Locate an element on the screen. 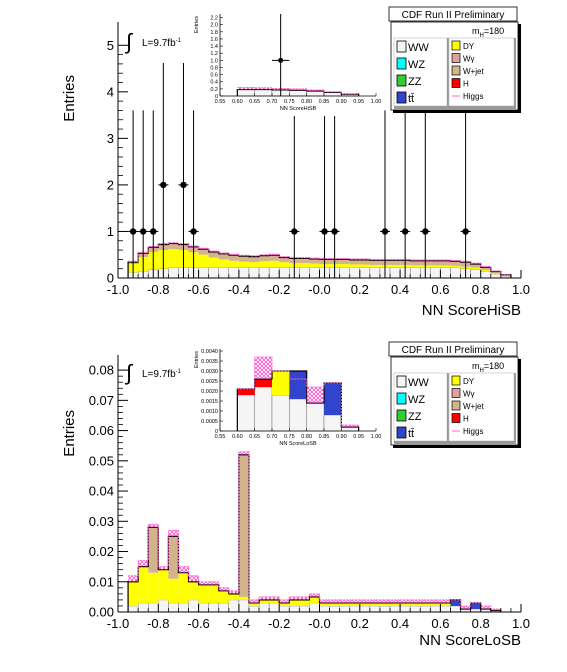 This screenshot has height=672, width=567. legend-label-wz: WZ is located at coordinates (416, 65).